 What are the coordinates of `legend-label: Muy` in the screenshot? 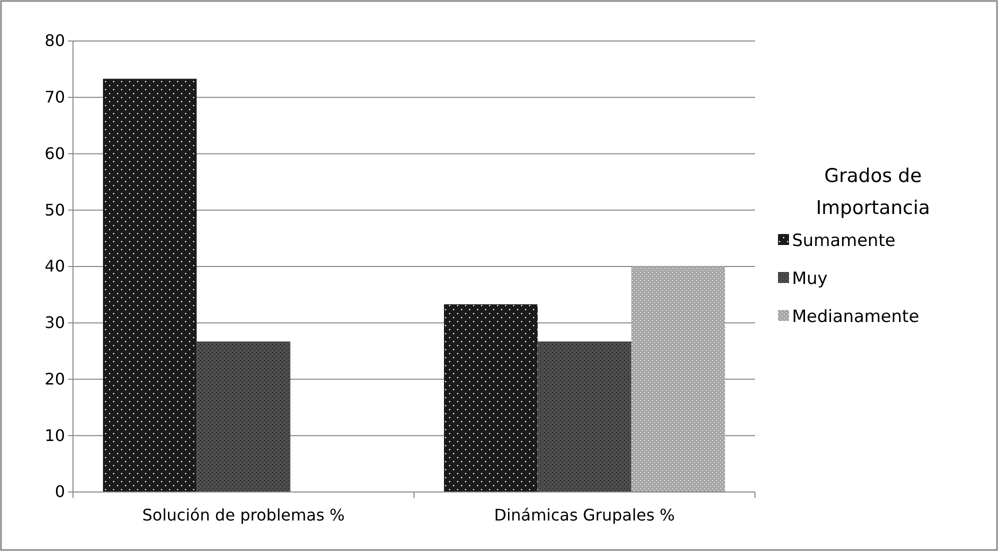 It's located at (810, 279).